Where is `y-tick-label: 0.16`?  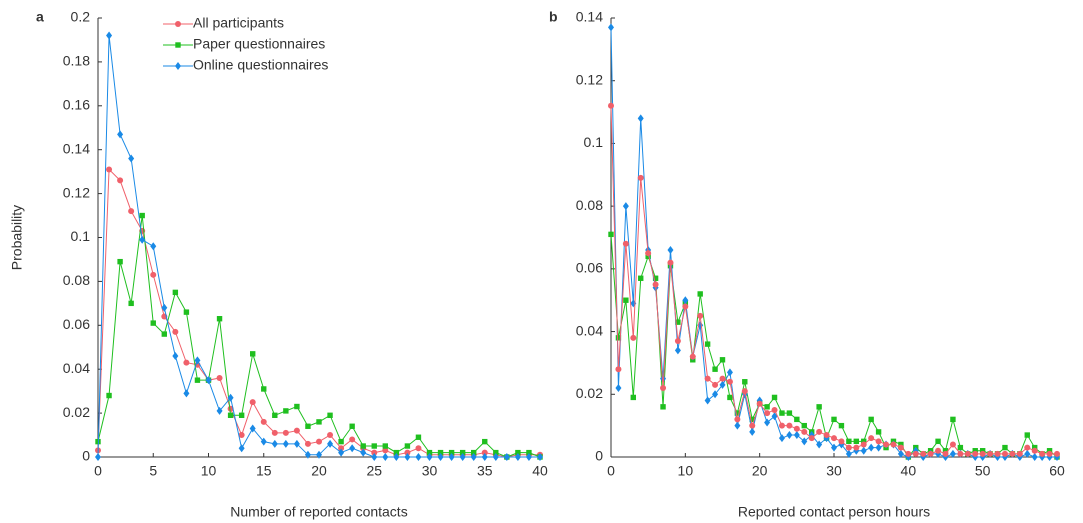 y-tick-label: 0.16 is located at coordinates (76, 105).